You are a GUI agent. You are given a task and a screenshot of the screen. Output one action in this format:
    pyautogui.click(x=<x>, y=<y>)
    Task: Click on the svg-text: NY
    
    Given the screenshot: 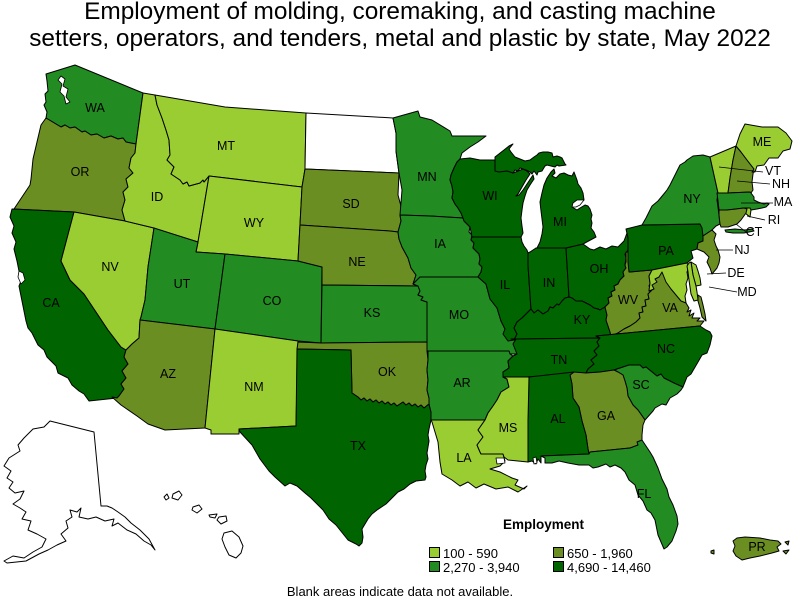 What is the action you would take?
    pyautogui.click(x=692, y=199)
    